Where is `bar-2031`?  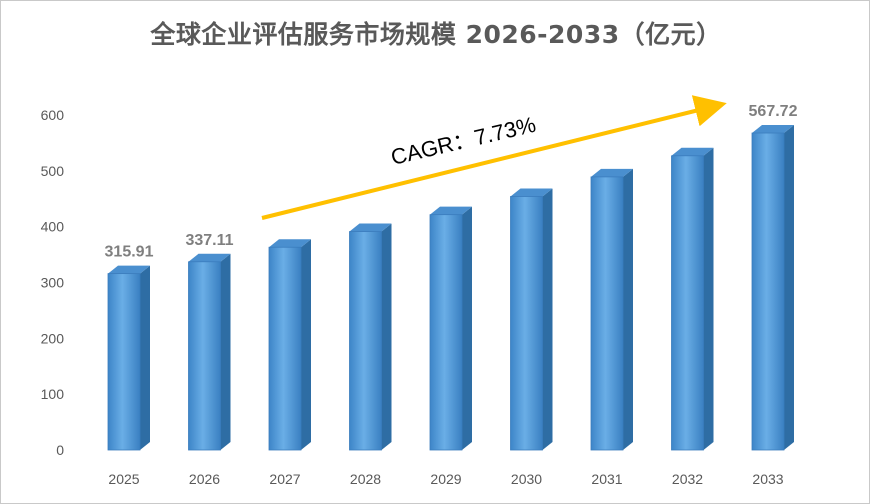 bar-2031 is located at coordinates (611, 309).